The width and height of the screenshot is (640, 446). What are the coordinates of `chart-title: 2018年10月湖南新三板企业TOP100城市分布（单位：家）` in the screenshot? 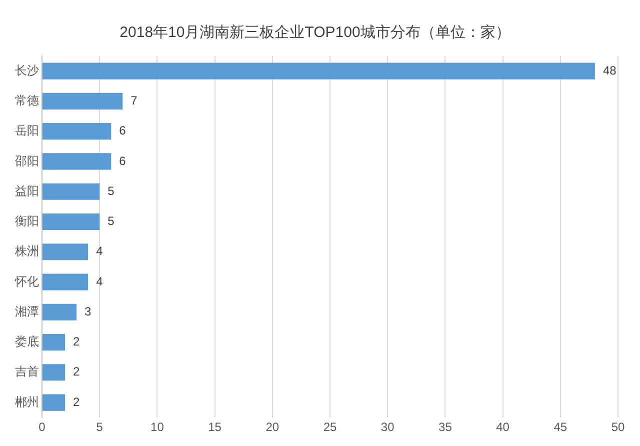 It's located at (315, 33).